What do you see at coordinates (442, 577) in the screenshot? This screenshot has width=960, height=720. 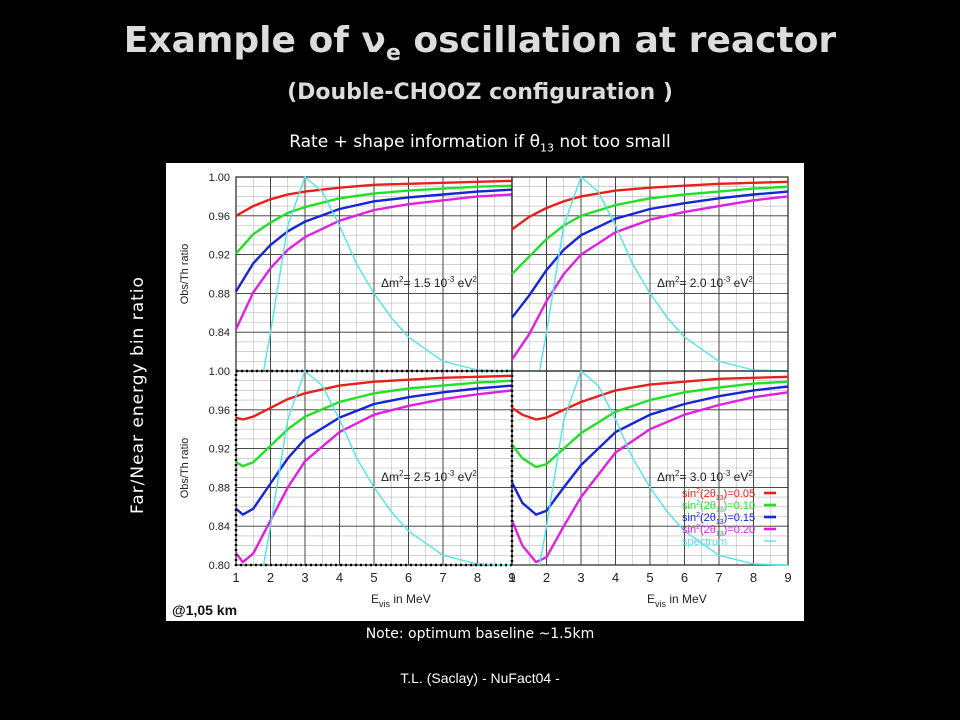 I see `x-tick-label: 7` at bounding box center [442, 577].